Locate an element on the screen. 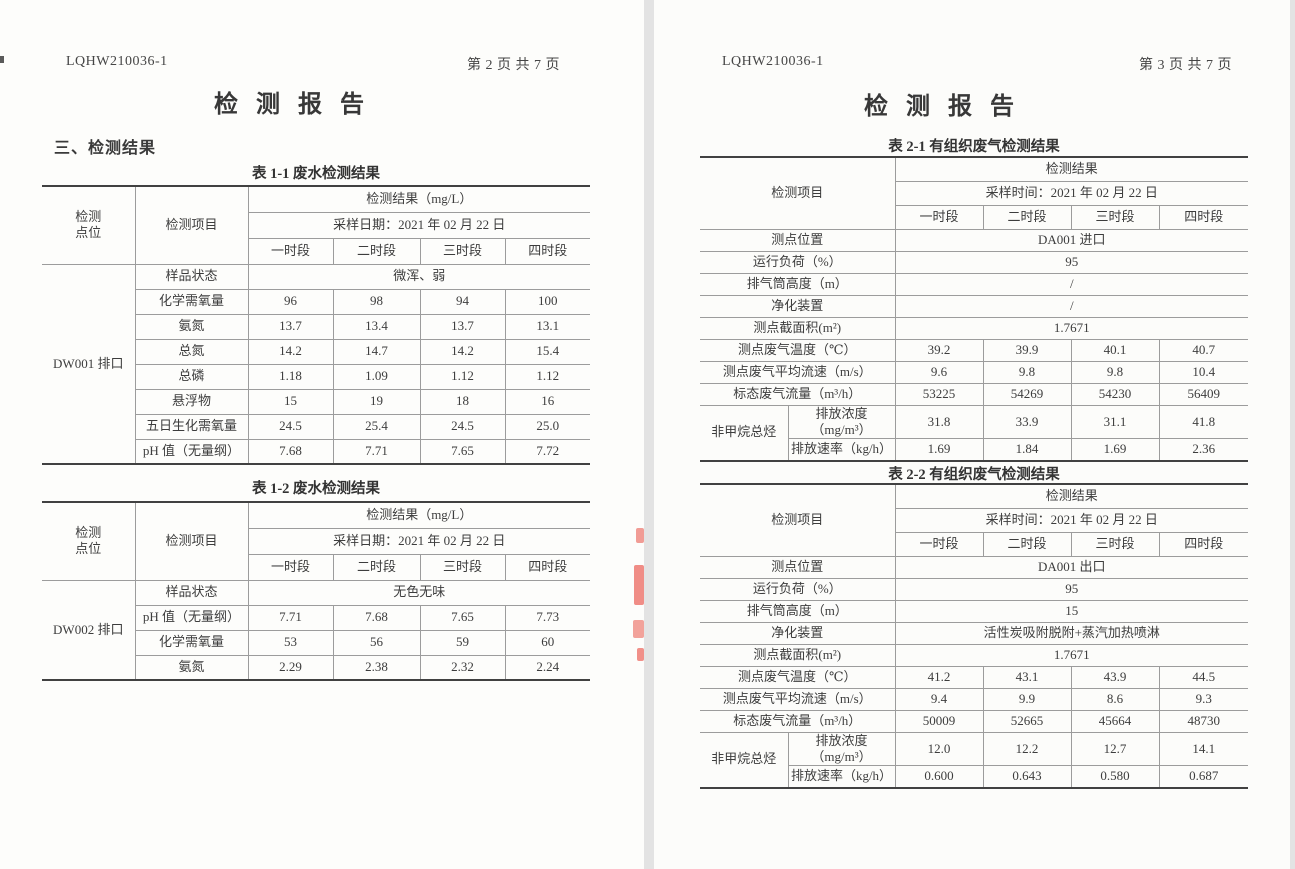 The height and width of the screenshot is (869, 1295). merged-value-cell: 活性炭吸附脱附+蒸汽加热喷淋 is located at coordinates (1071, 633).